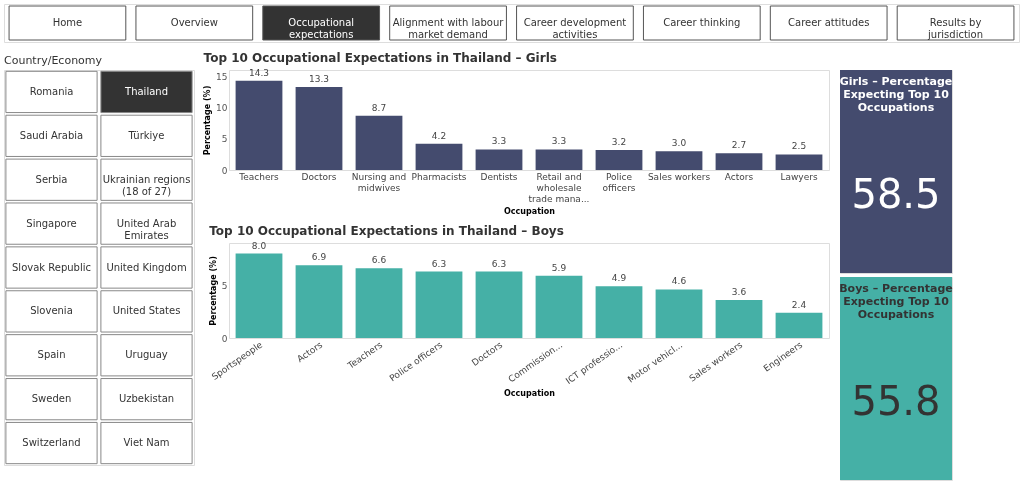 The width and height of the screenshot is (1025, 489). What do you see at coordinates (146, 229) in the screenshot?
I see `category-label: United Arab Emirates` at bounding box center [146, 229].